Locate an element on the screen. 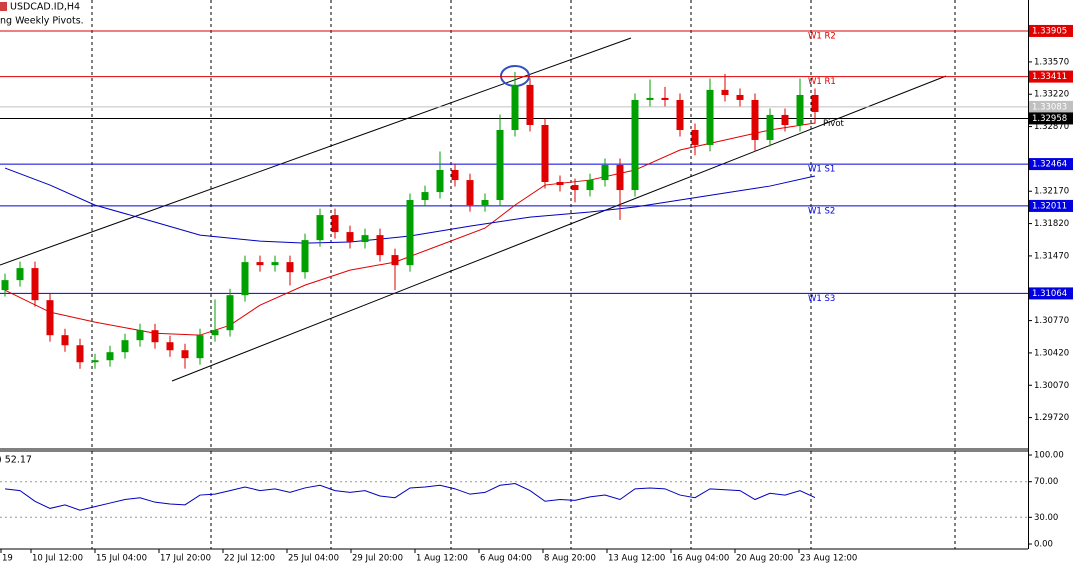  x-tick-label: 8 Aug 20:00 is located at coordinates (570, 559).